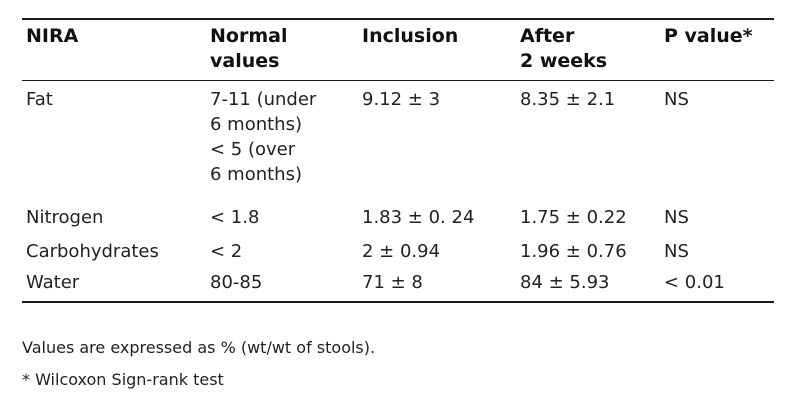 This screenshot has height=410, width=794. Describe the element at coordinates (547, 36) in the screenshot. I see `header-after-line1: After` at that location.